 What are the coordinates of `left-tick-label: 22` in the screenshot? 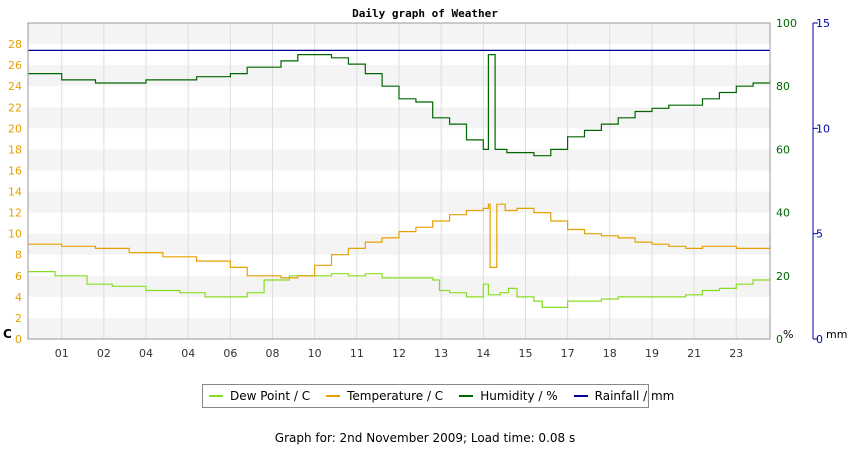 It's located at (15, 107).